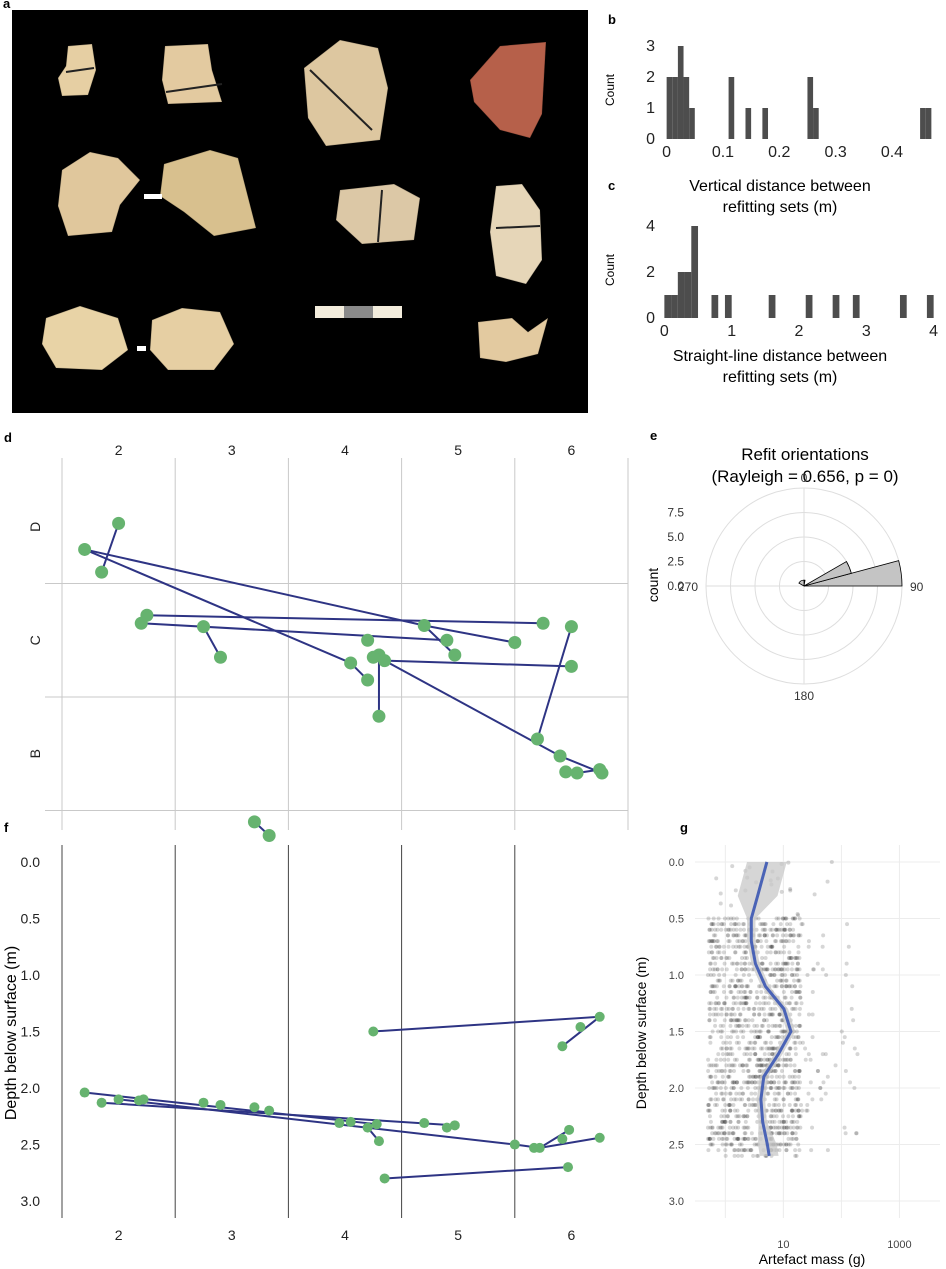  What do you see at coordinates (765, 123) in the screenshot?
I see `histogram-bar` at bounding box center [765, 123].